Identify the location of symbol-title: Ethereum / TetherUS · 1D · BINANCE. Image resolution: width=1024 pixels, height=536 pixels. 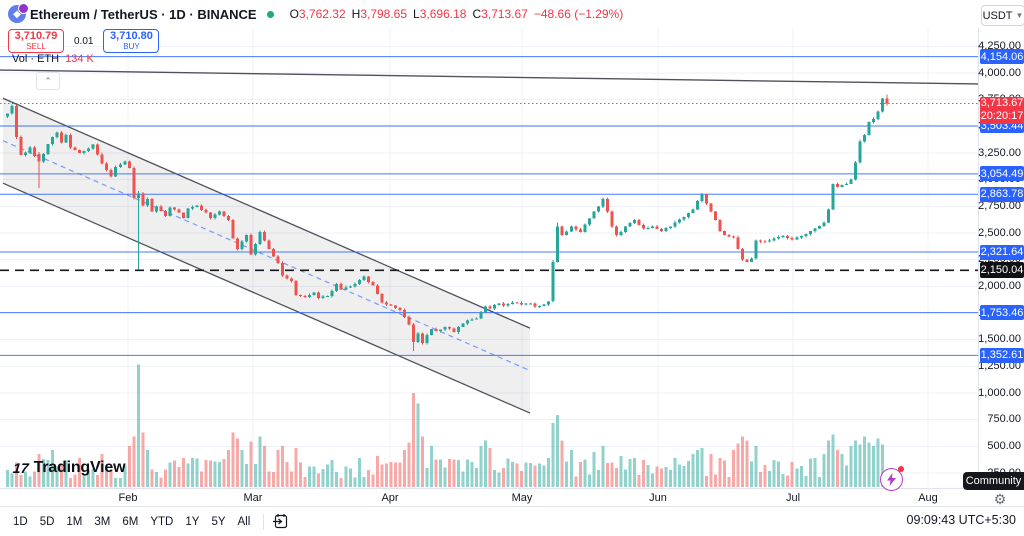
(143, 14).